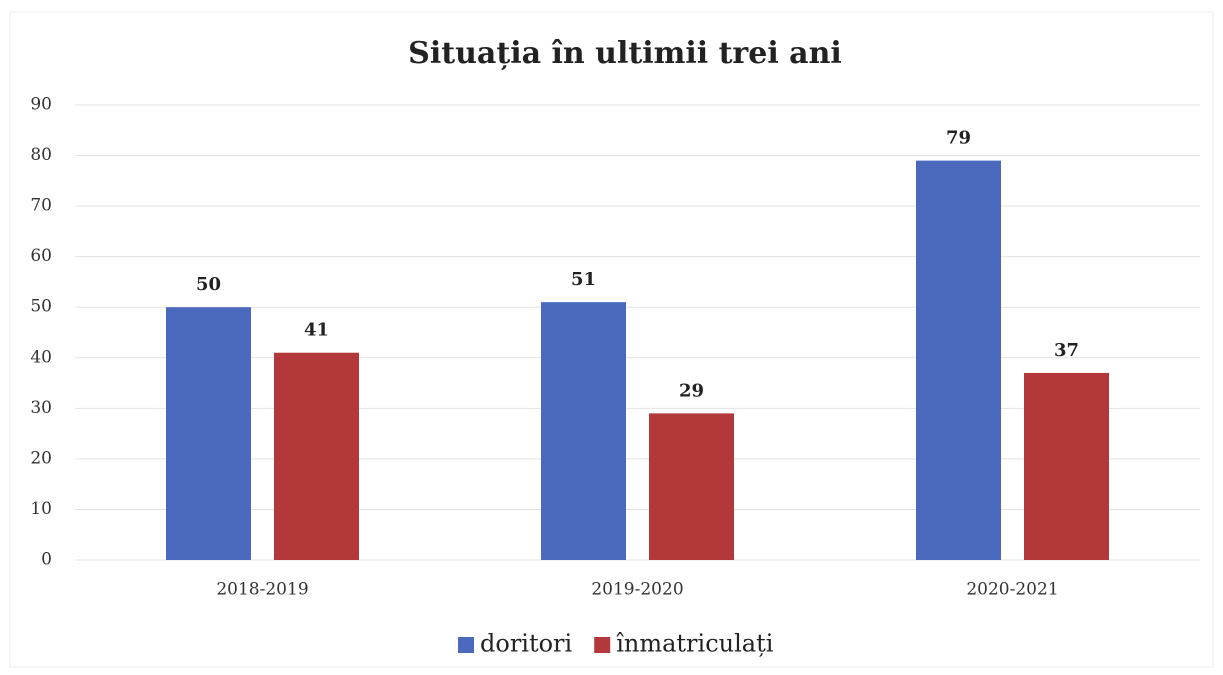 The height and width of the screenshot is (675, 1223). What do you see at coordinates (41, 256) in the screenshot?
I see `y-tick-label: 60` at bounding box center [41, 256].